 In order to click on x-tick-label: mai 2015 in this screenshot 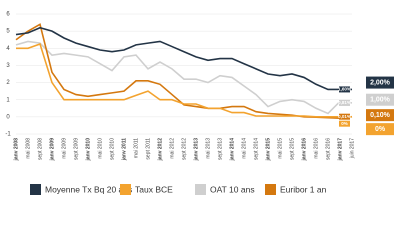, I will do `click(280, 148)`.